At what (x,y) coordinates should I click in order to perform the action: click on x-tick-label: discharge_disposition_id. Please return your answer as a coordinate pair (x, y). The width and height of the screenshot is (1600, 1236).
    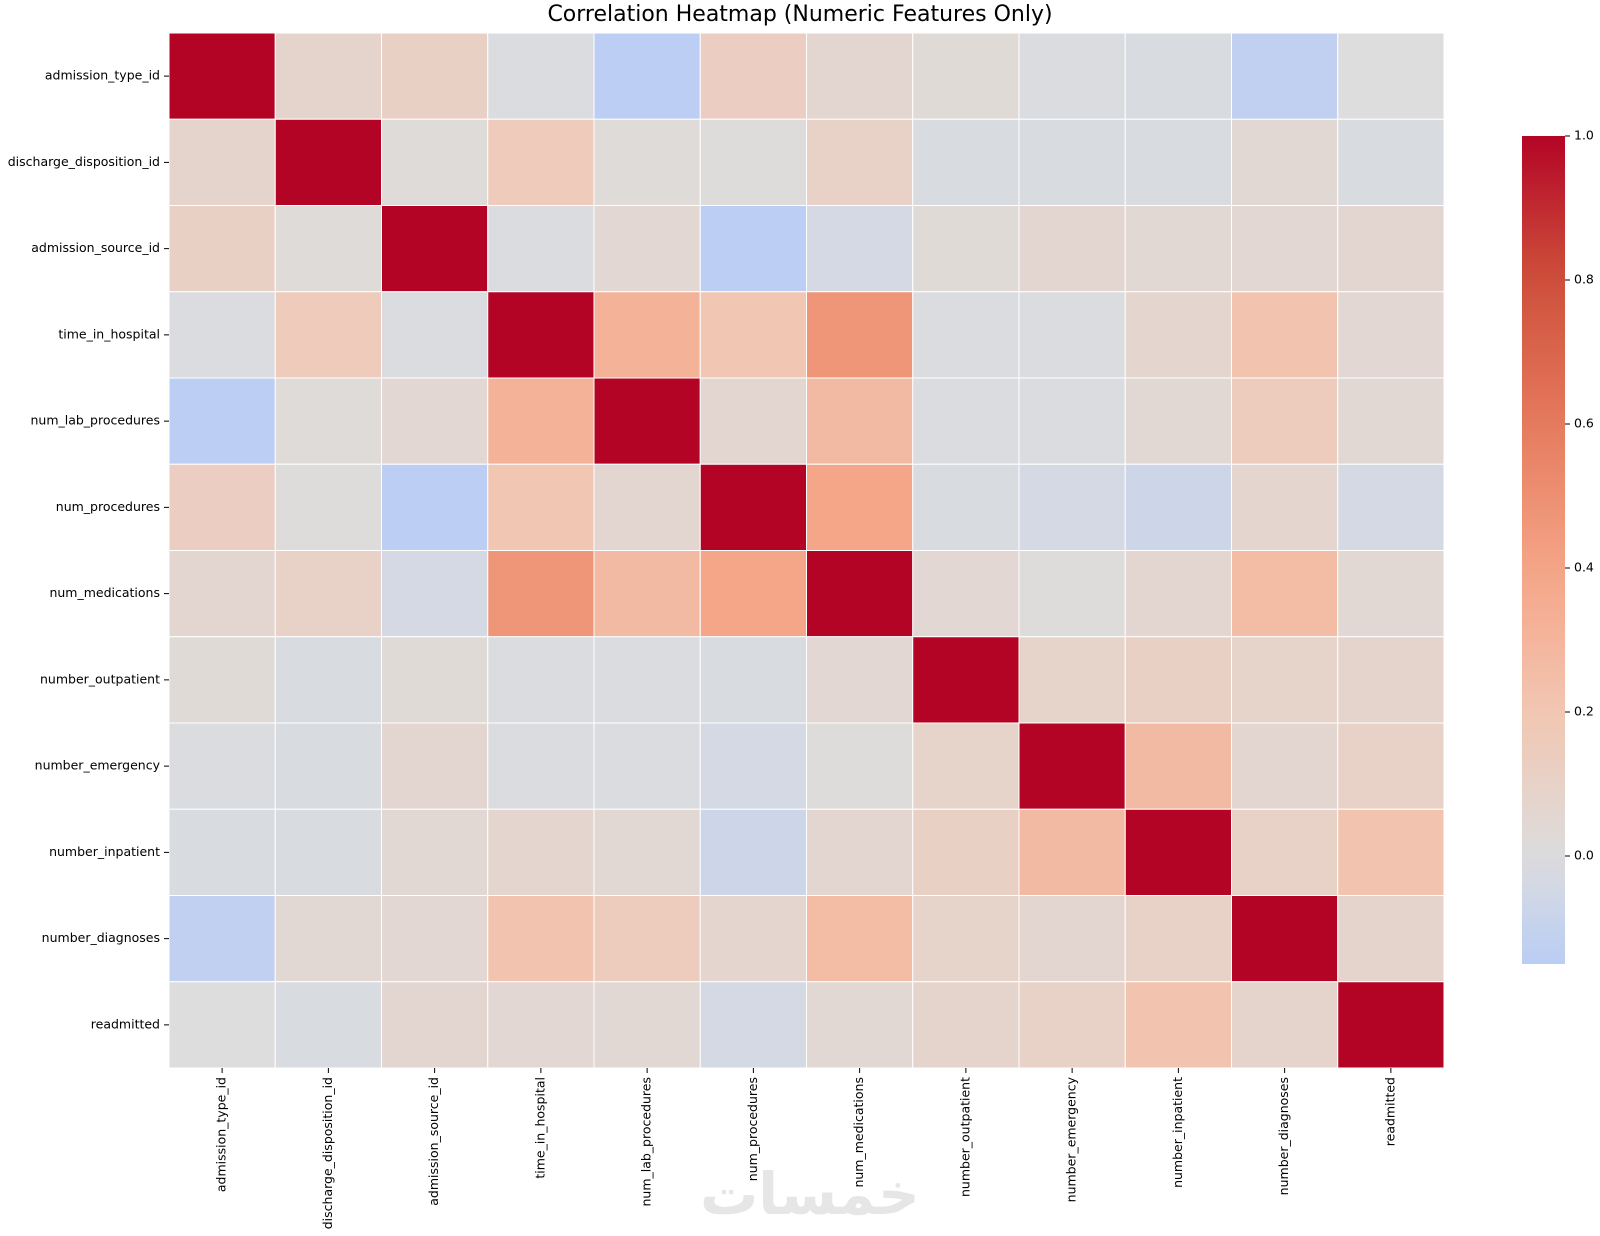
    Looking at the image, I should click on (327, 1153).